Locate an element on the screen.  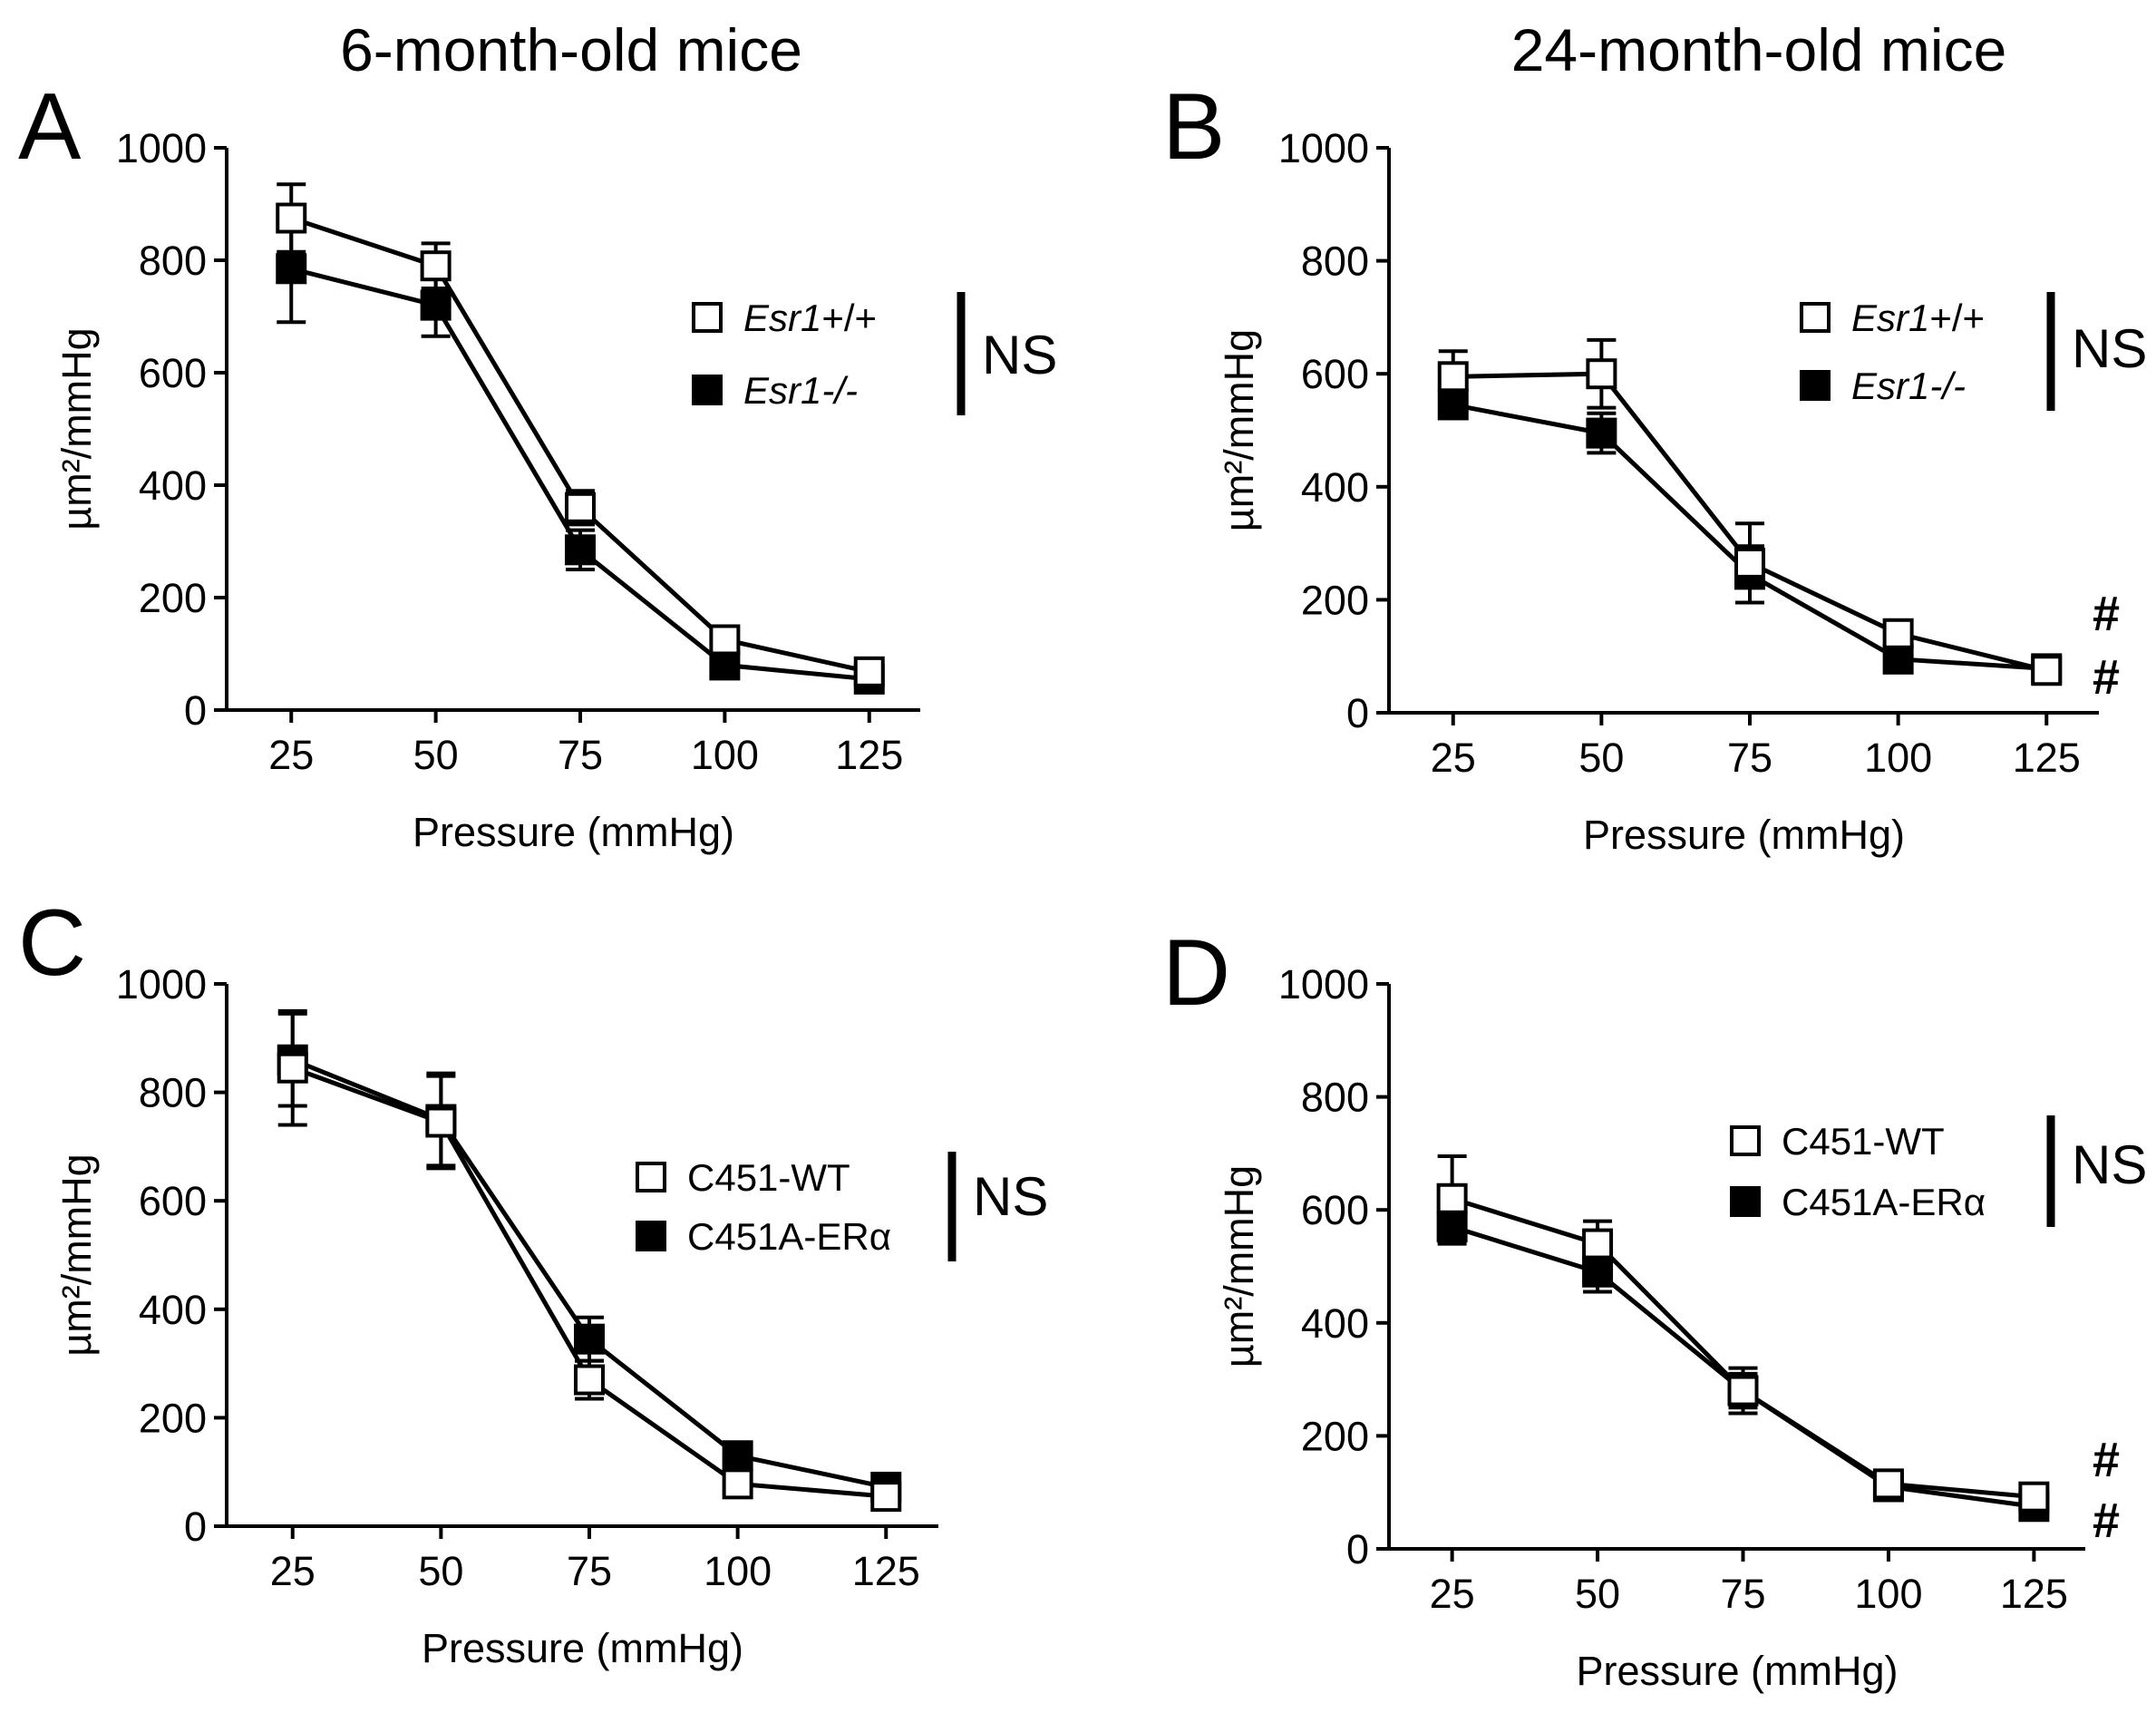
legend-label-suffix: +/+ is located at coordinates (849, 318).